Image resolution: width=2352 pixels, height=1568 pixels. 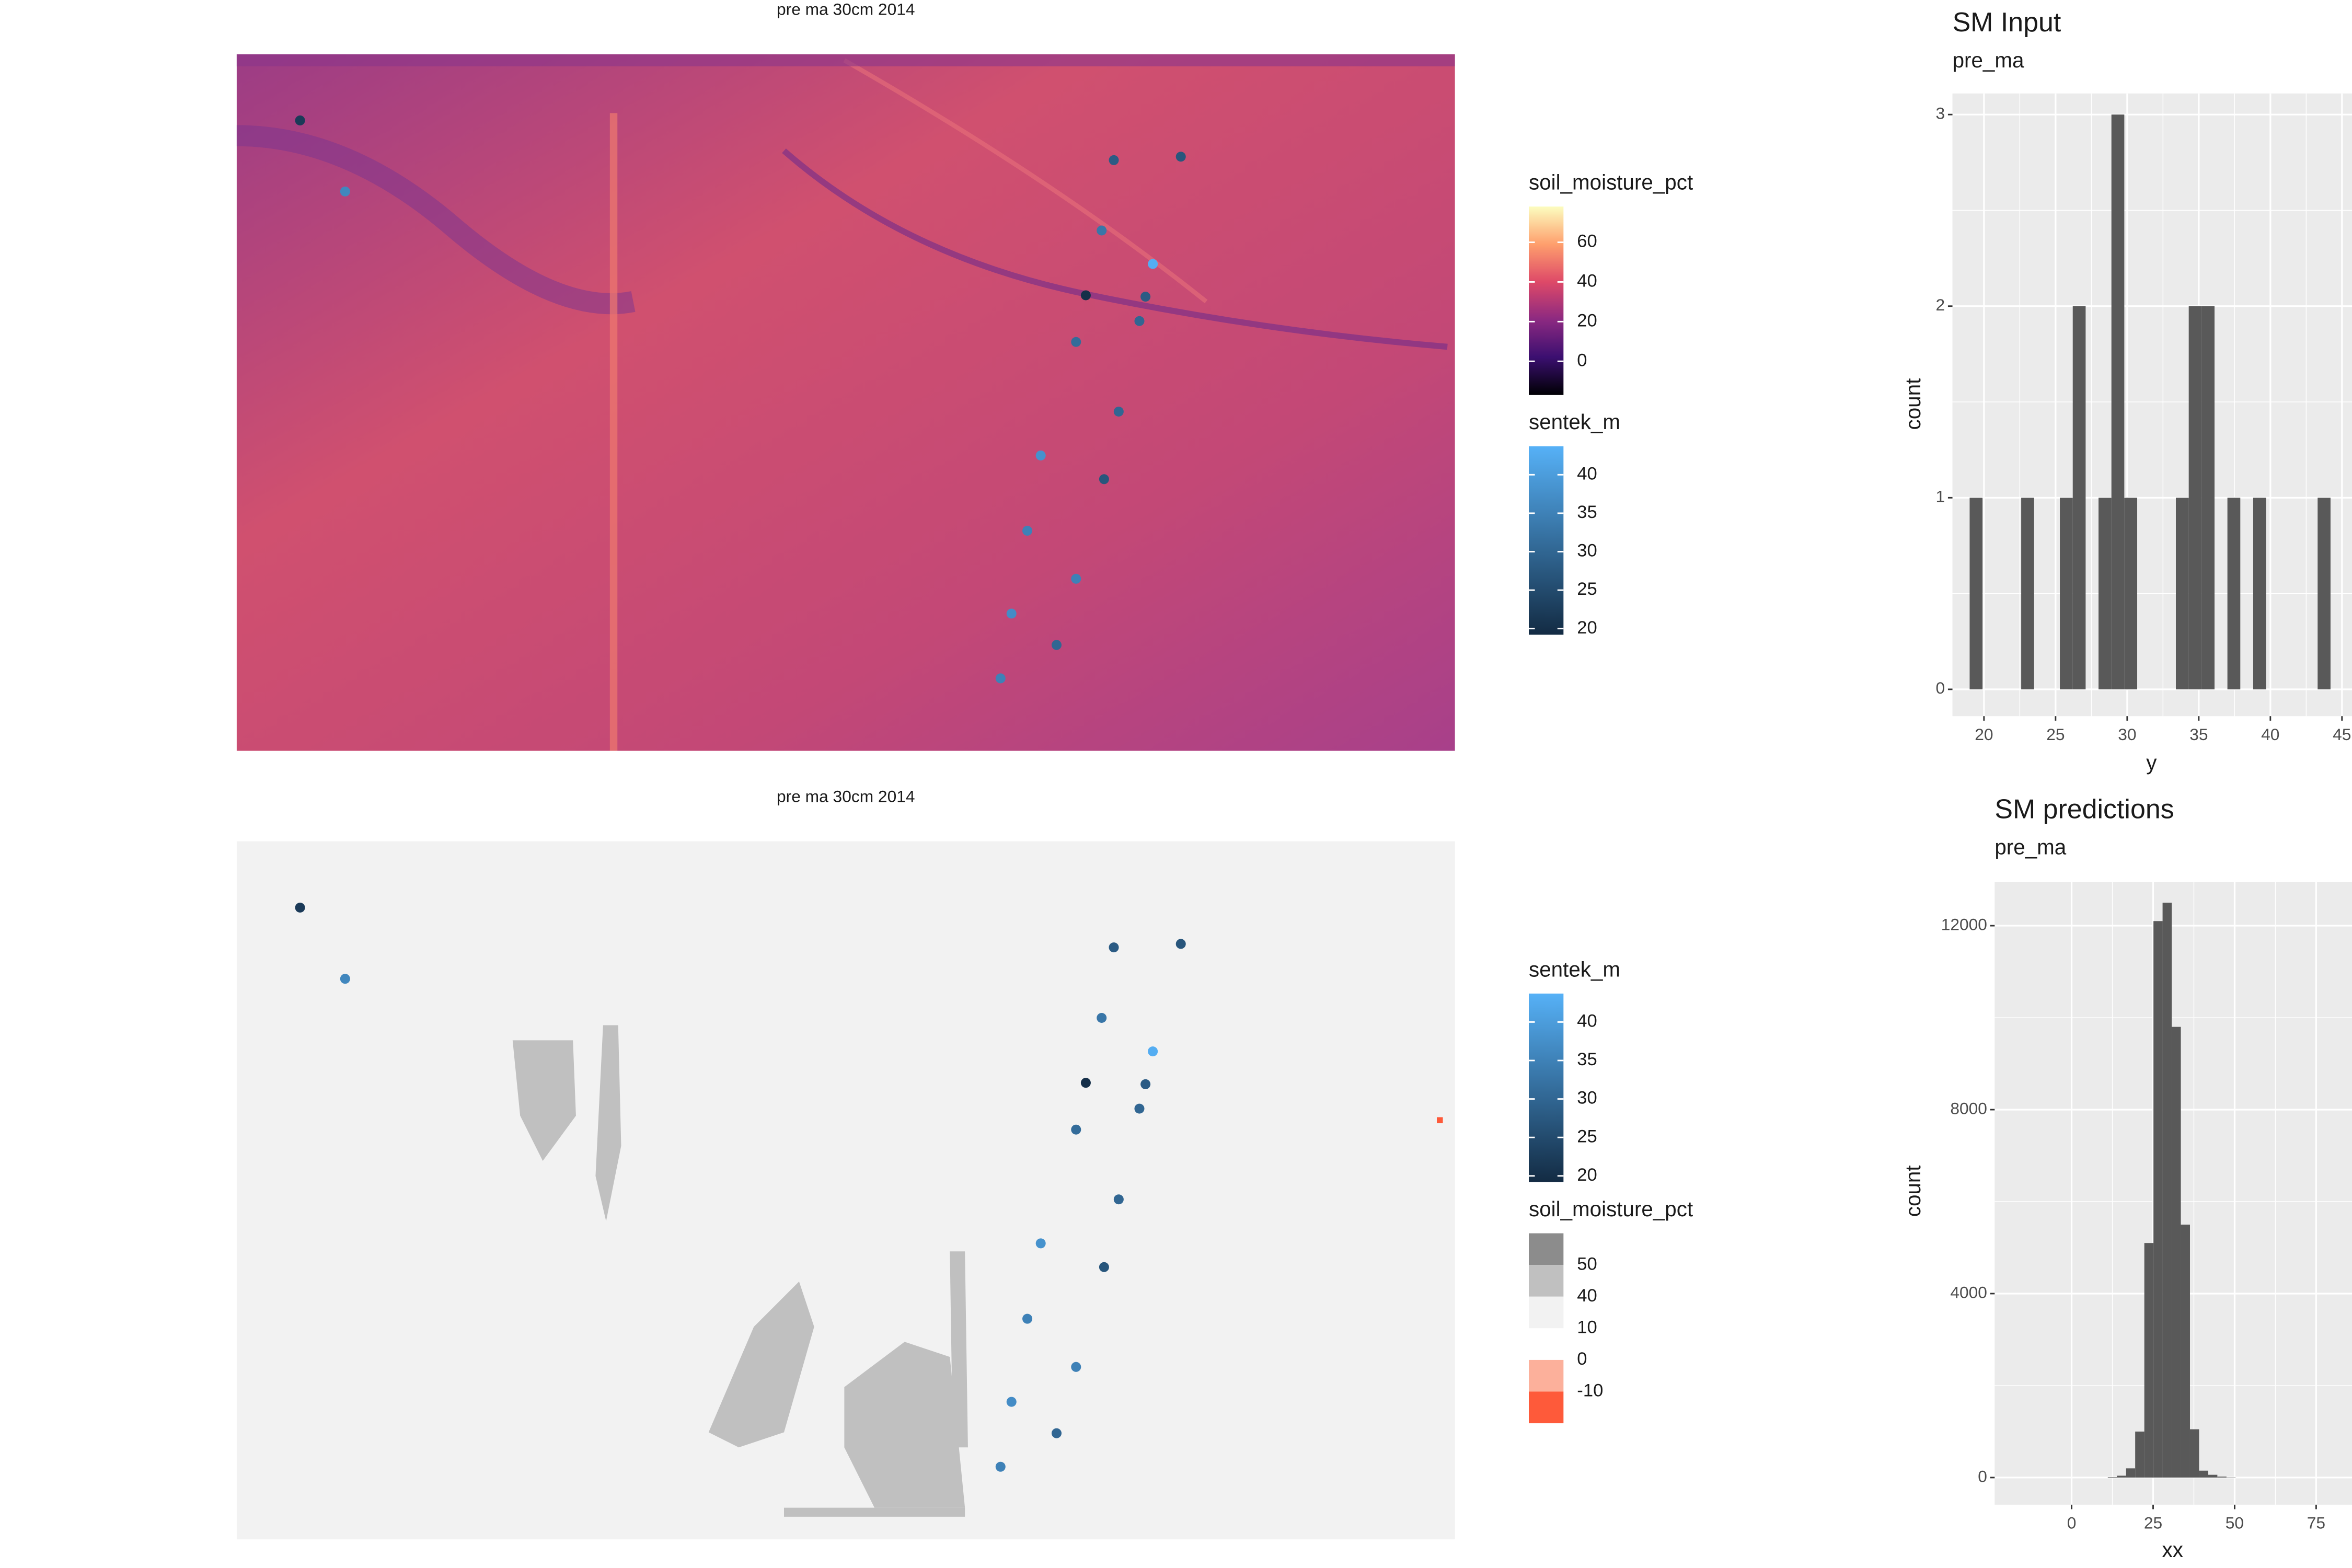 What do you see at coordinates (1940, 496) in the screenshot?
I see `y-tick-label: 1` at bounding box center [1940, 496].